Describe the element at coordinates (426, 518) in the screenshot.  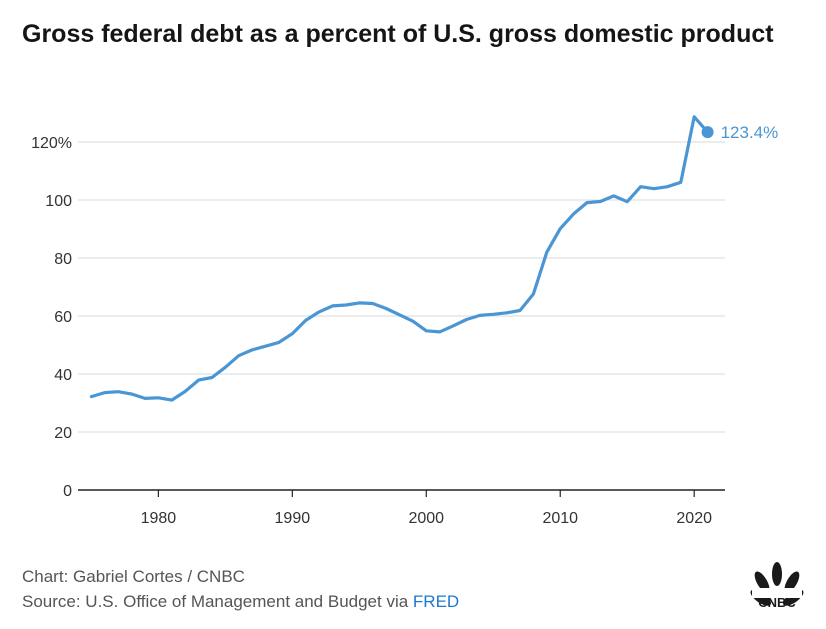
I see `x-tick-label: 2000` at that location.